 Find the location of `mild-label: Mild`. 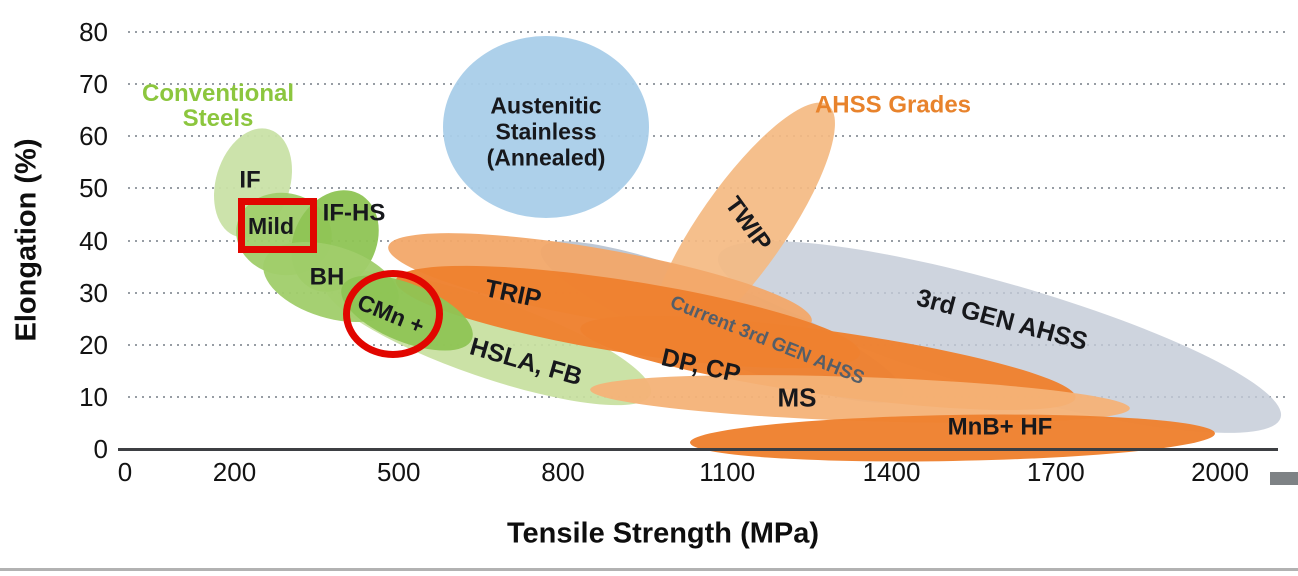

mild-label: Mild is located at coordinates (271, 225).